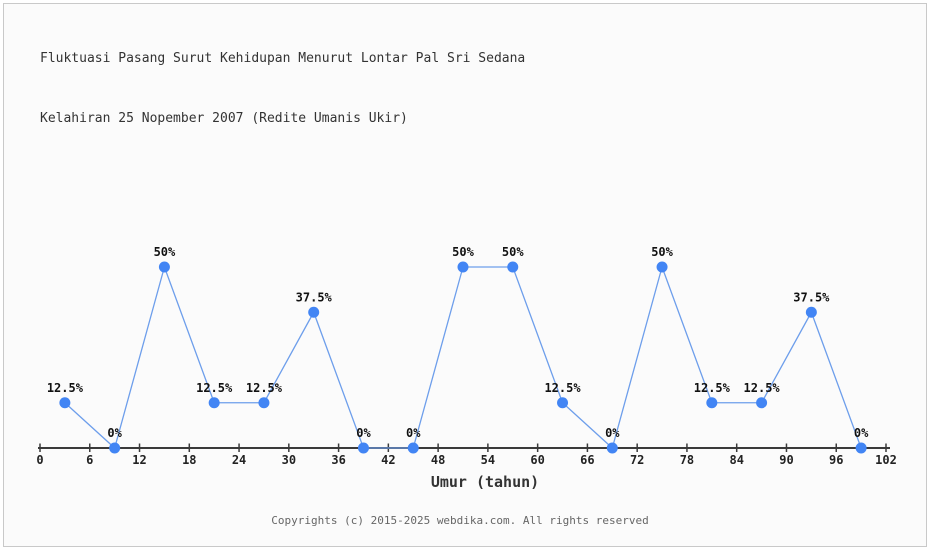 This screenshot has height=550, width=930. I want to click on x-axis-tick-label: 78, so click(687, 460).